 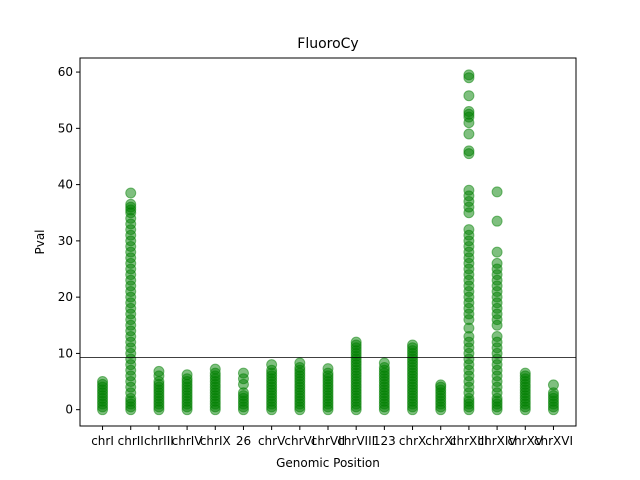 What do you see at coordinates (412, 441) in the screenshot?
I see `x-tick-label: chrX` at bounding box center [412, 441].